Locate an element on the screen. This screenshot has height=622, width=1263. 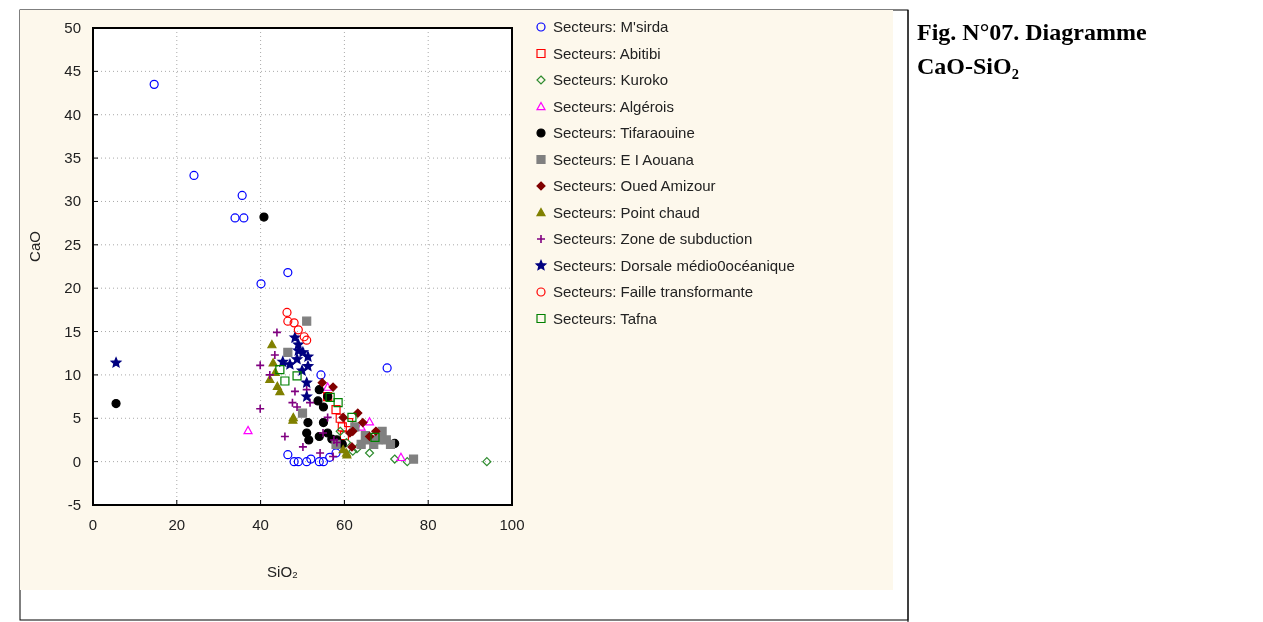
y-tick-label: 15 is located at coordinates (72, 331).